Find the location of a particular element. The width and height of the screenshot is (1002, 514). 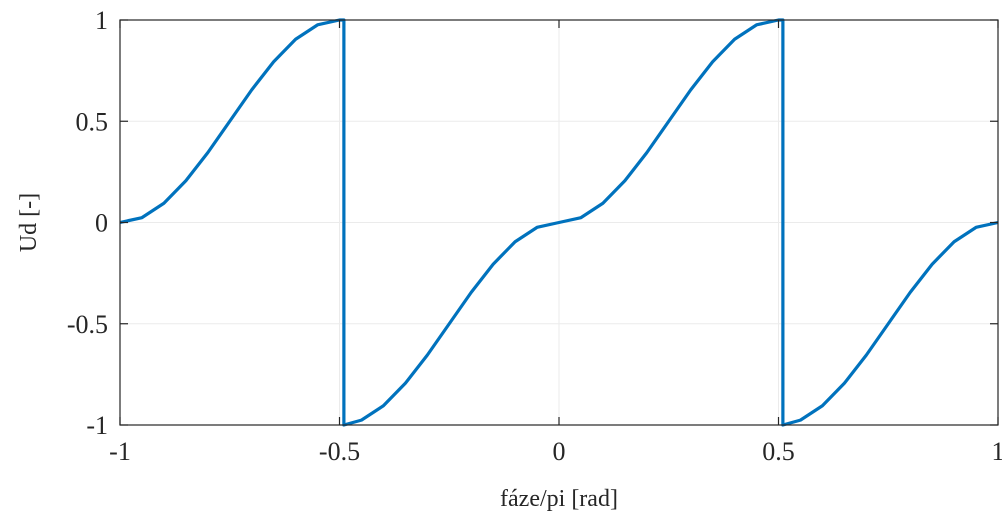

y-tick-label: -0.5 is located at coordinates (87, 324).